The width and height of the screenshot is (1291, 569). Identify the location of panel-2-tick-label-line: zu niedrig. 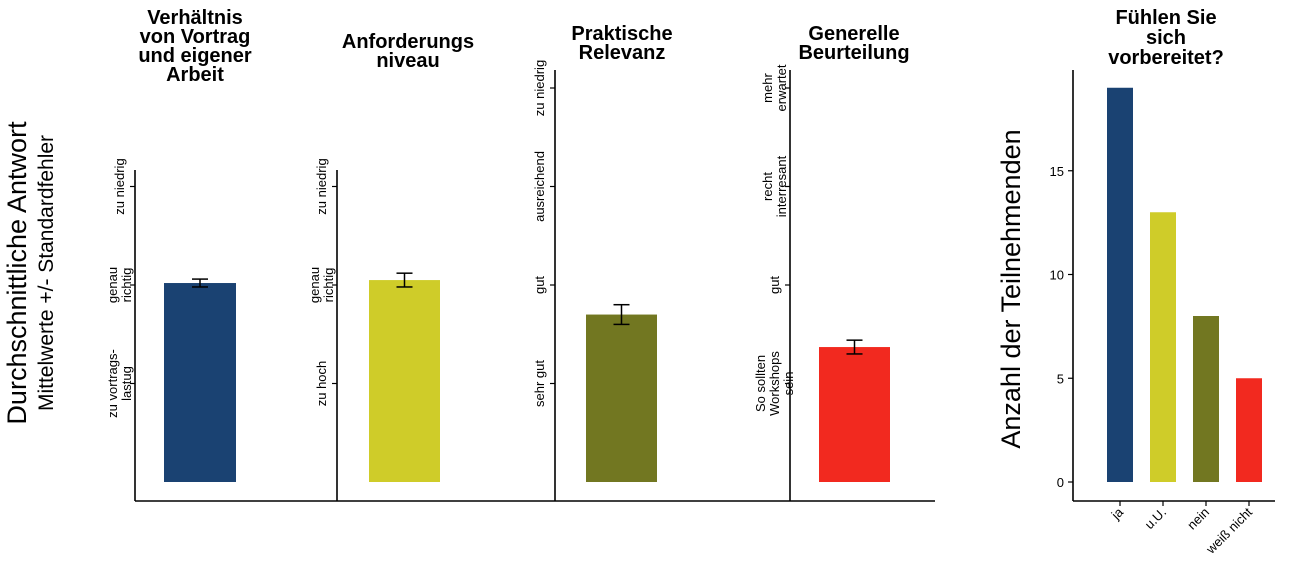
(321, 186).